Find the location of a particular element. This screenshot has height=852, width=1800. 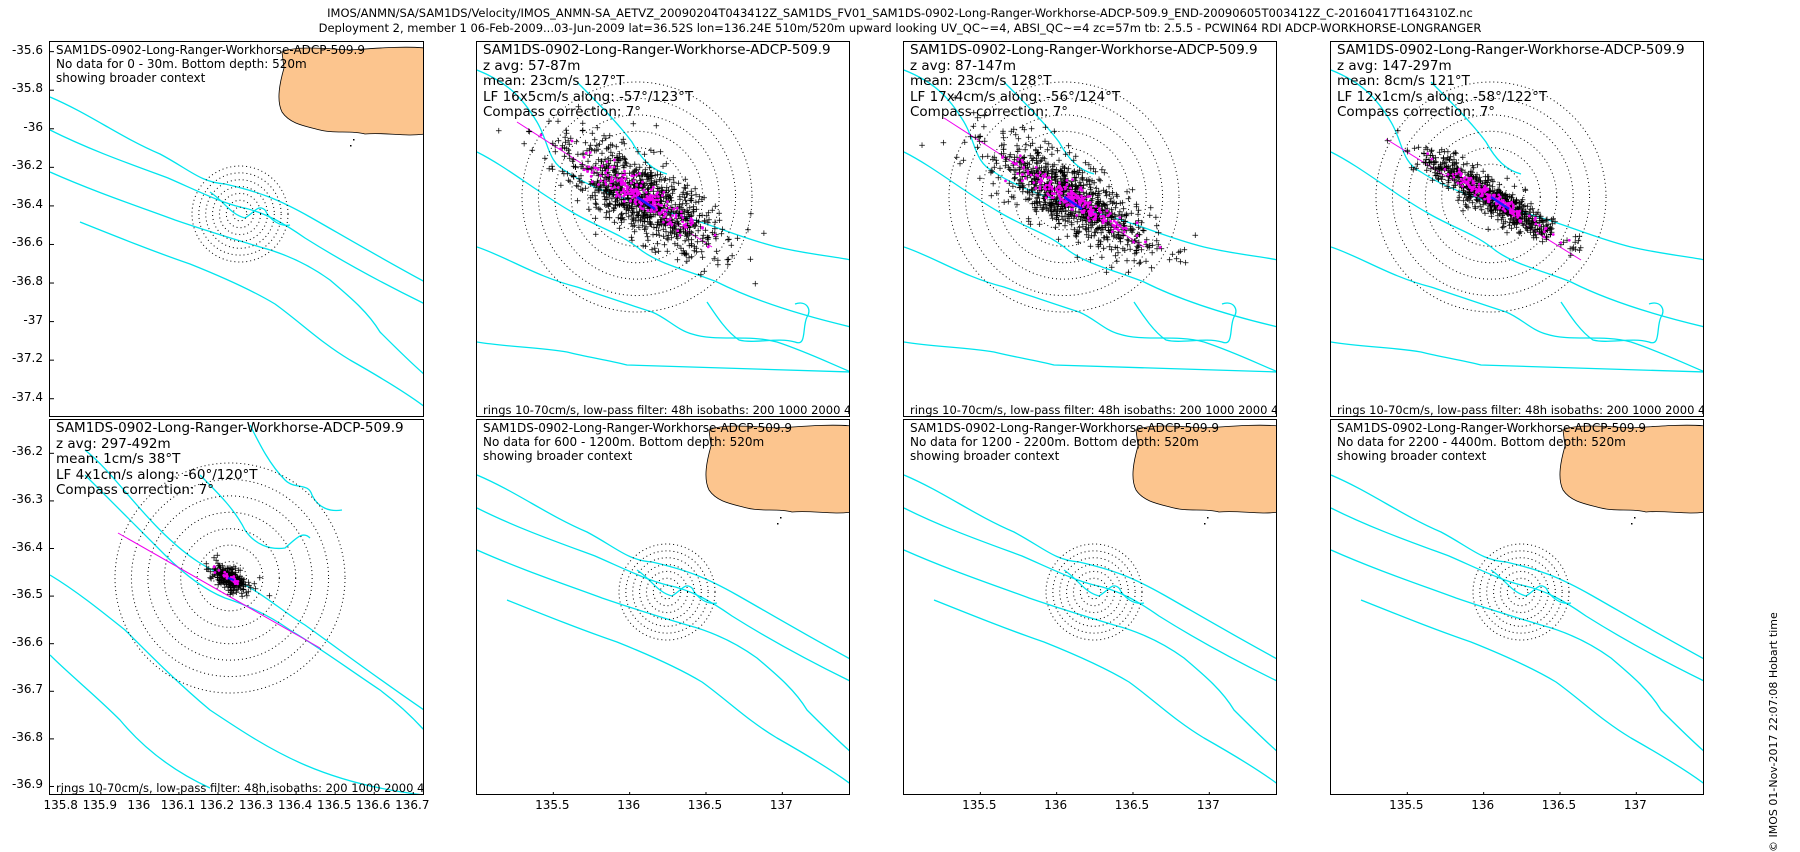

panel-text-line: LF 12x1cm/s along: -58°/122°T is located at coordinates (1442, 96).